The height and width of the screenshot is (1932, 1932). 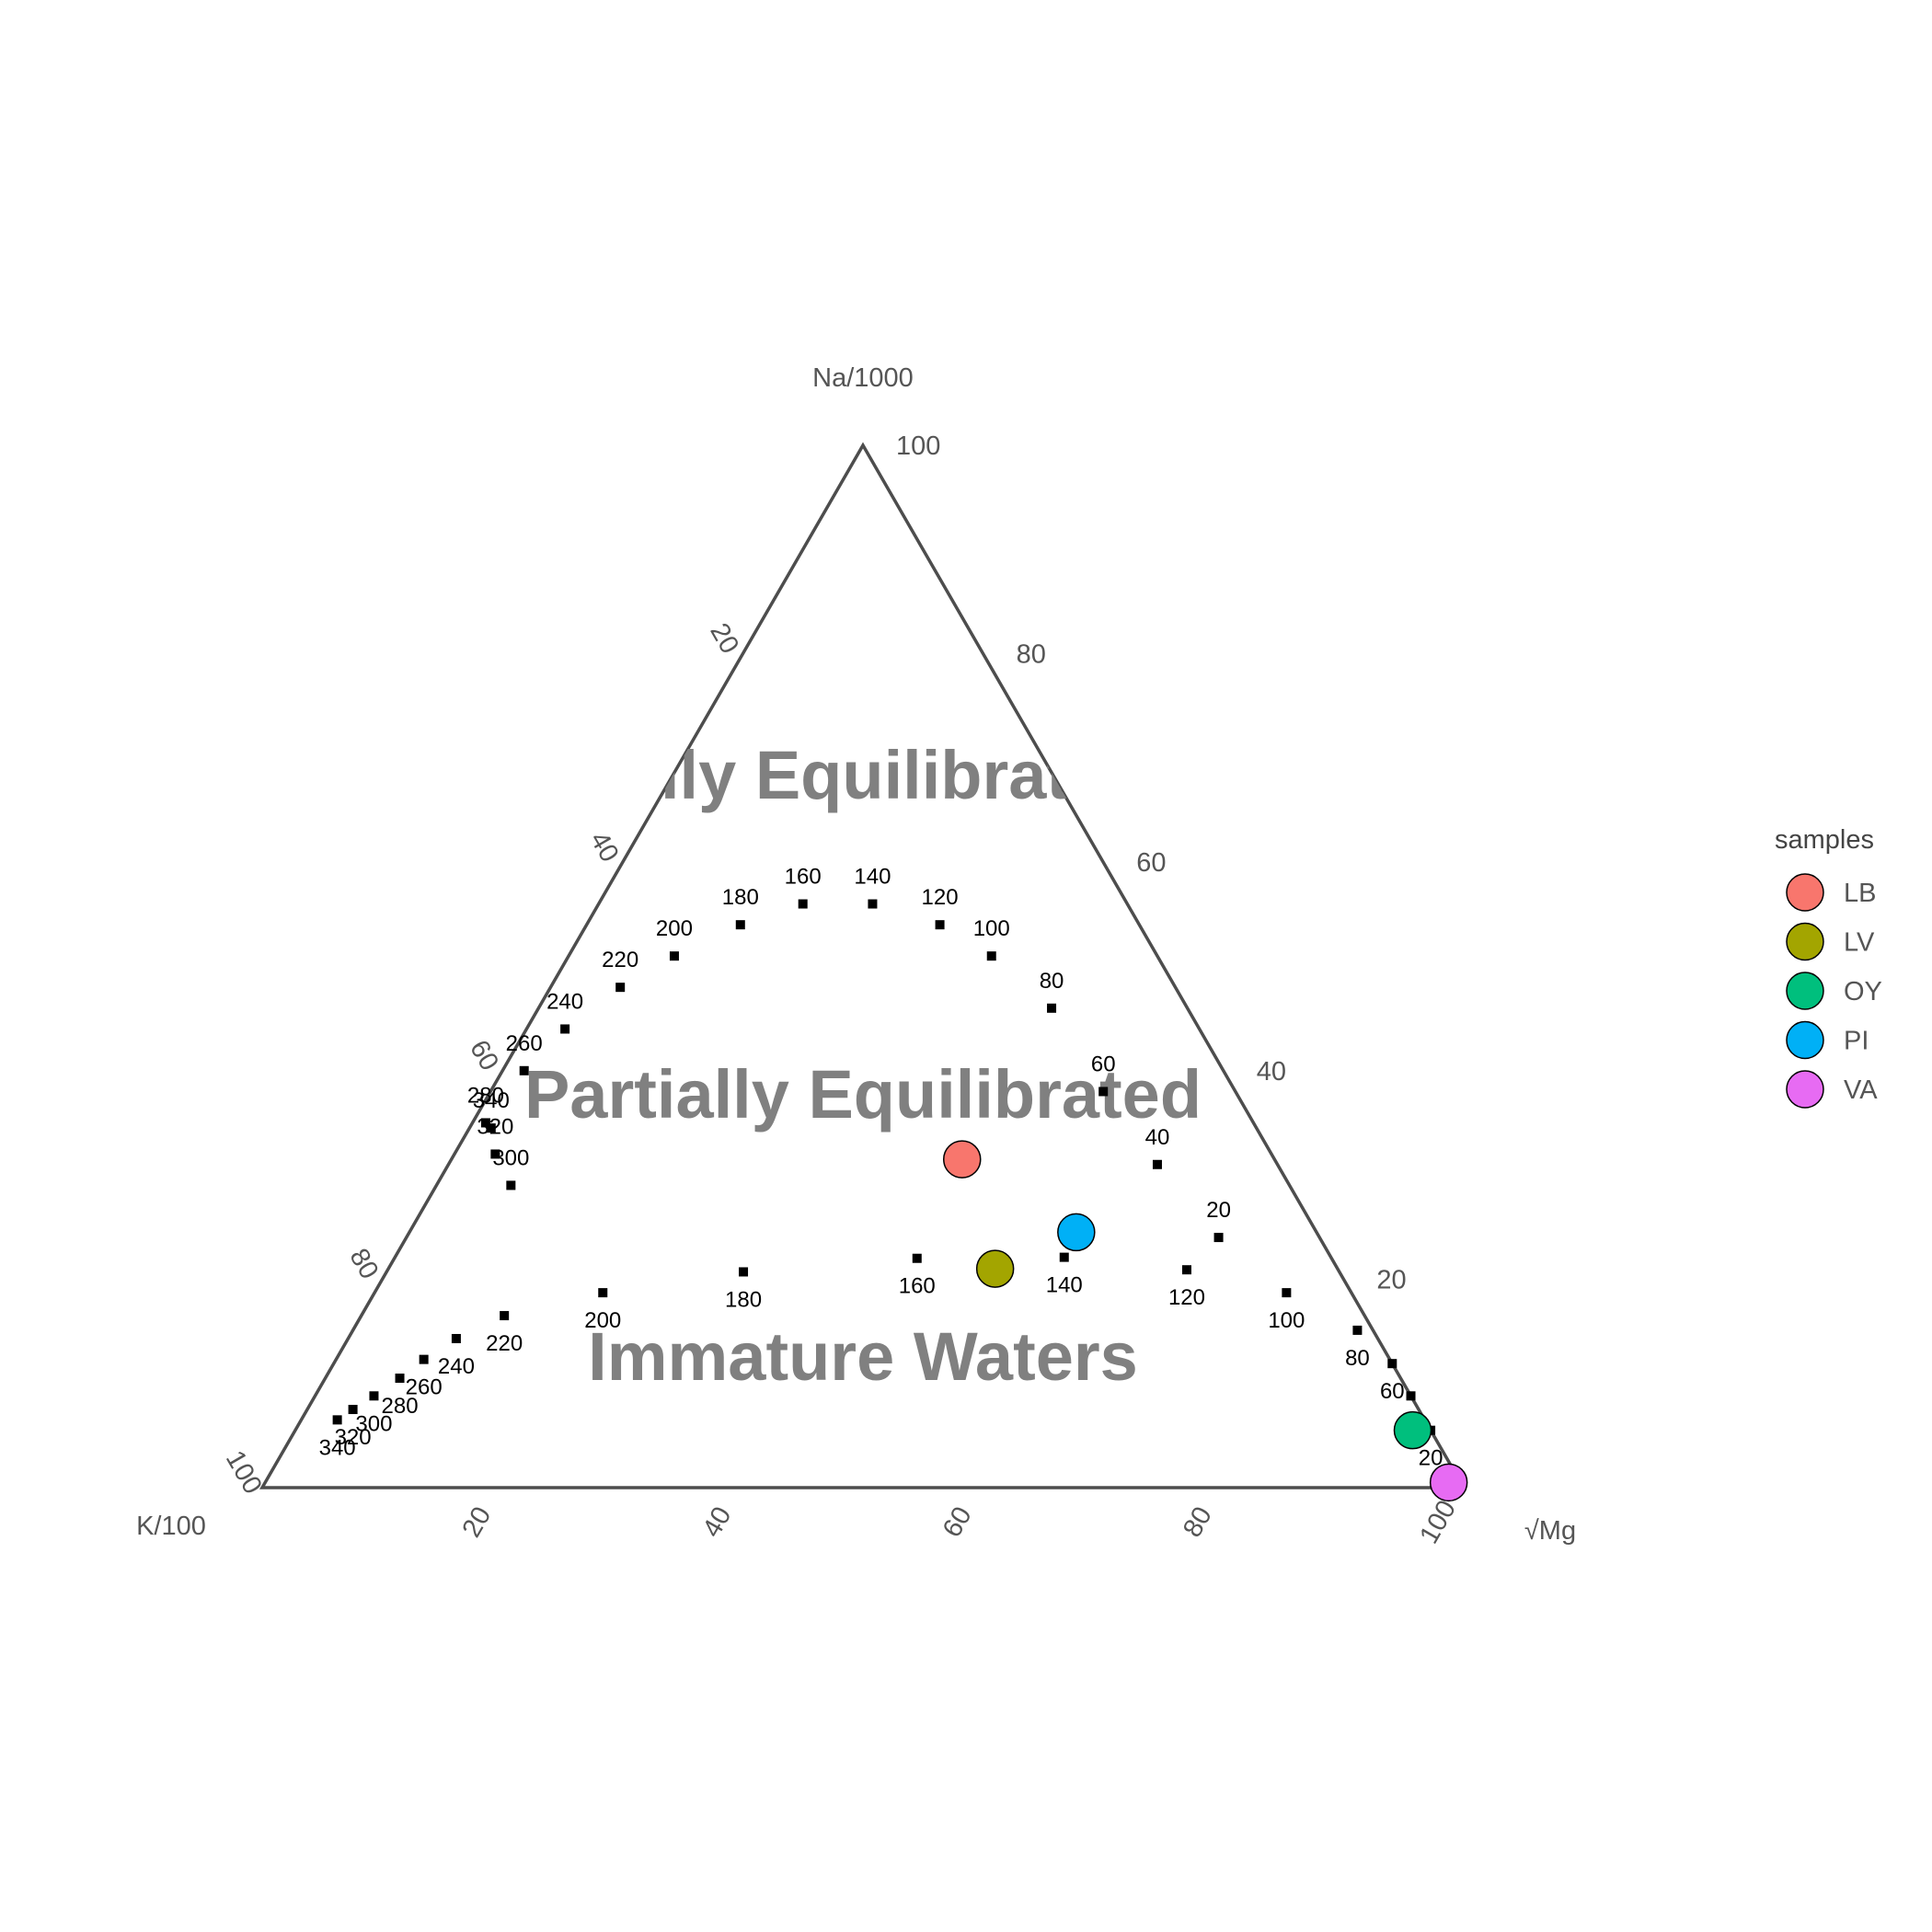 I want to click on full-equilibrium-label: 60, so click(x=1103, y=1064).